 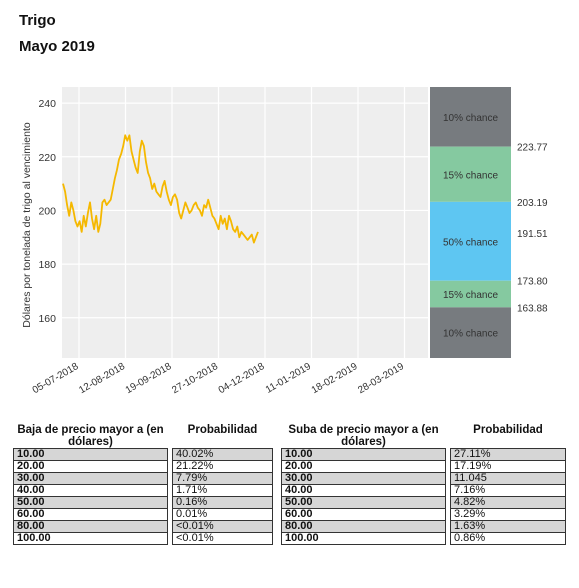 What do you see at coordinates (222, 502) in the screenshot?
I see `probability-value: 0.16%` at bounding box center [222, 502].